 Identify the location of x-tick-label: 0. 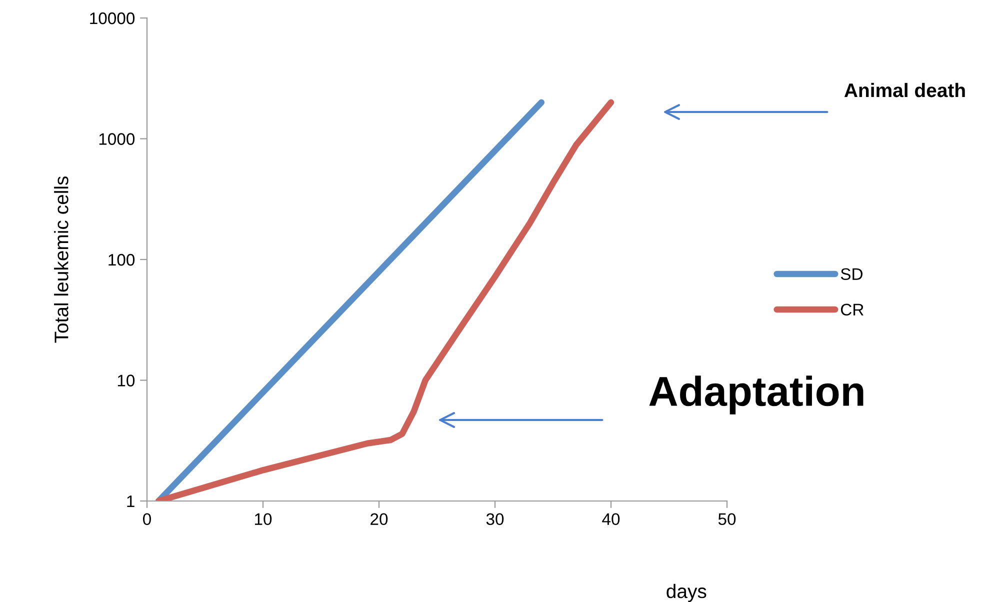
(147, 519).